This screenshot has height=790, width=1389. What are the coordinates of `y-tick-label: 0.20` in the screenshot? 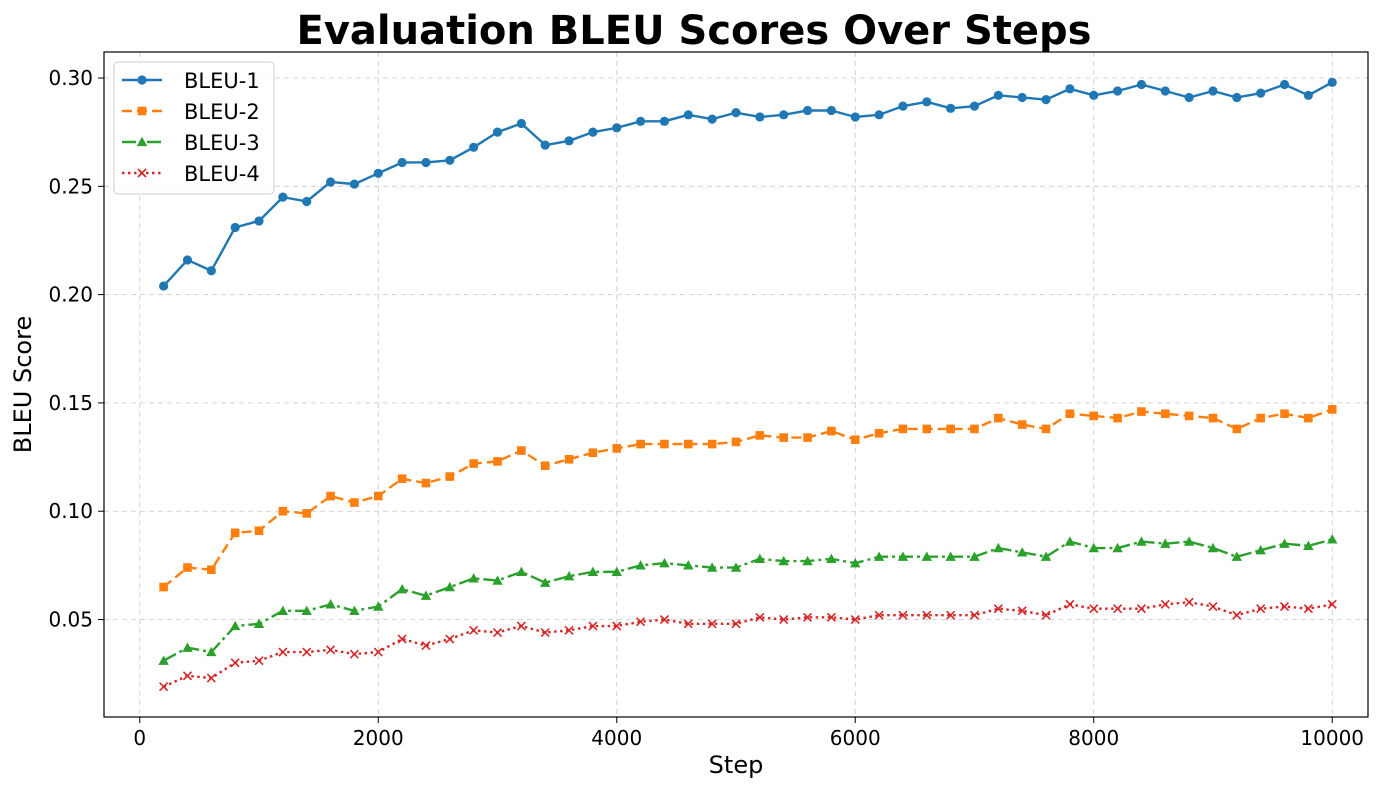 It's located at (70, 295).